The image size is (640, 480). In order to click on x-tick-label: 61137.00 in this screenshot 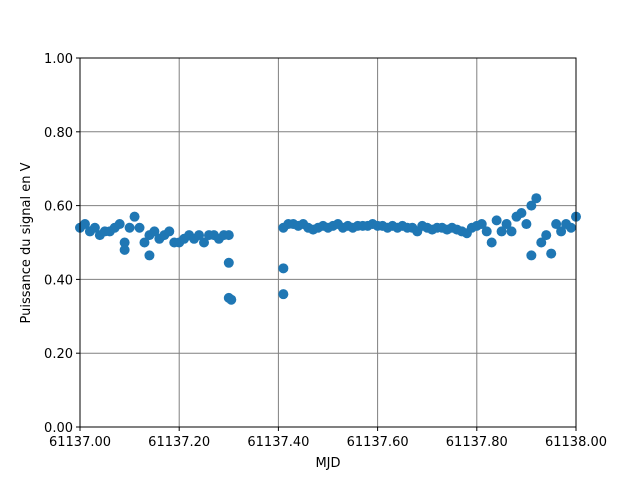, I will do `click(80, 442)`.